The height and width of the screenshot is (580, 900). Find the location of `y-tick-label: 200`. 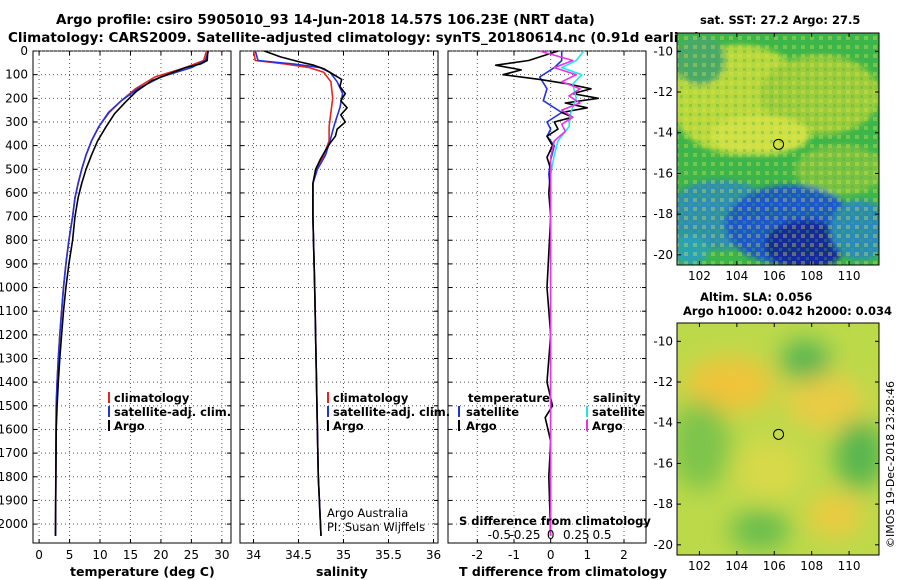

y-tick-label: 200 is located at coordinates (16, 98).